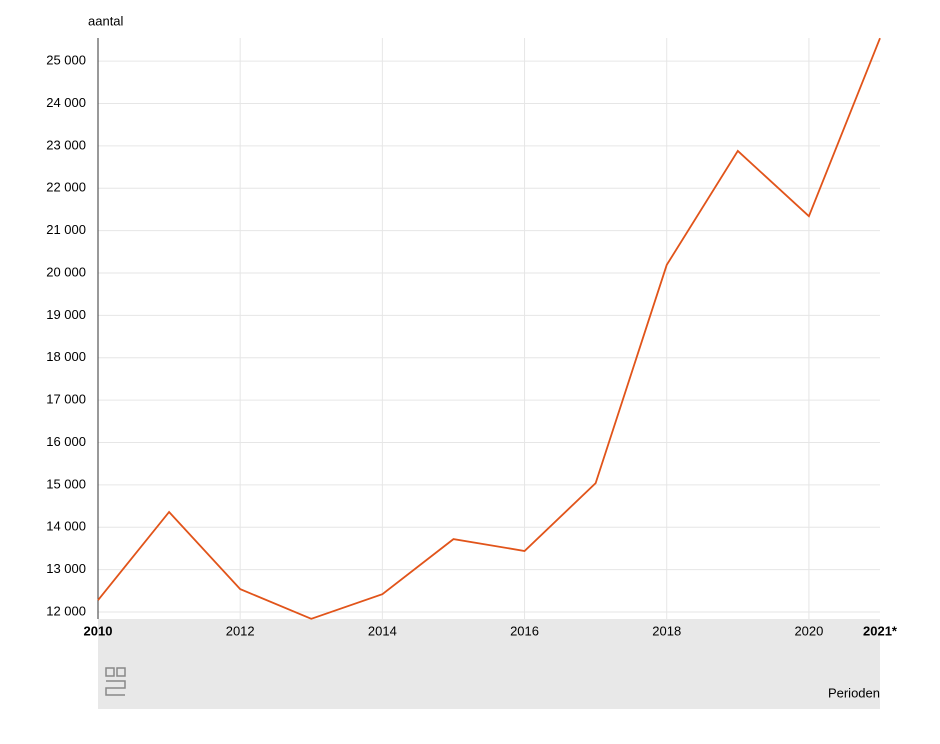  What do you see at coordinates (66, 229) in the screenshot?
I see `y-tick-label: 21 000` at bounding box center [66, 229].